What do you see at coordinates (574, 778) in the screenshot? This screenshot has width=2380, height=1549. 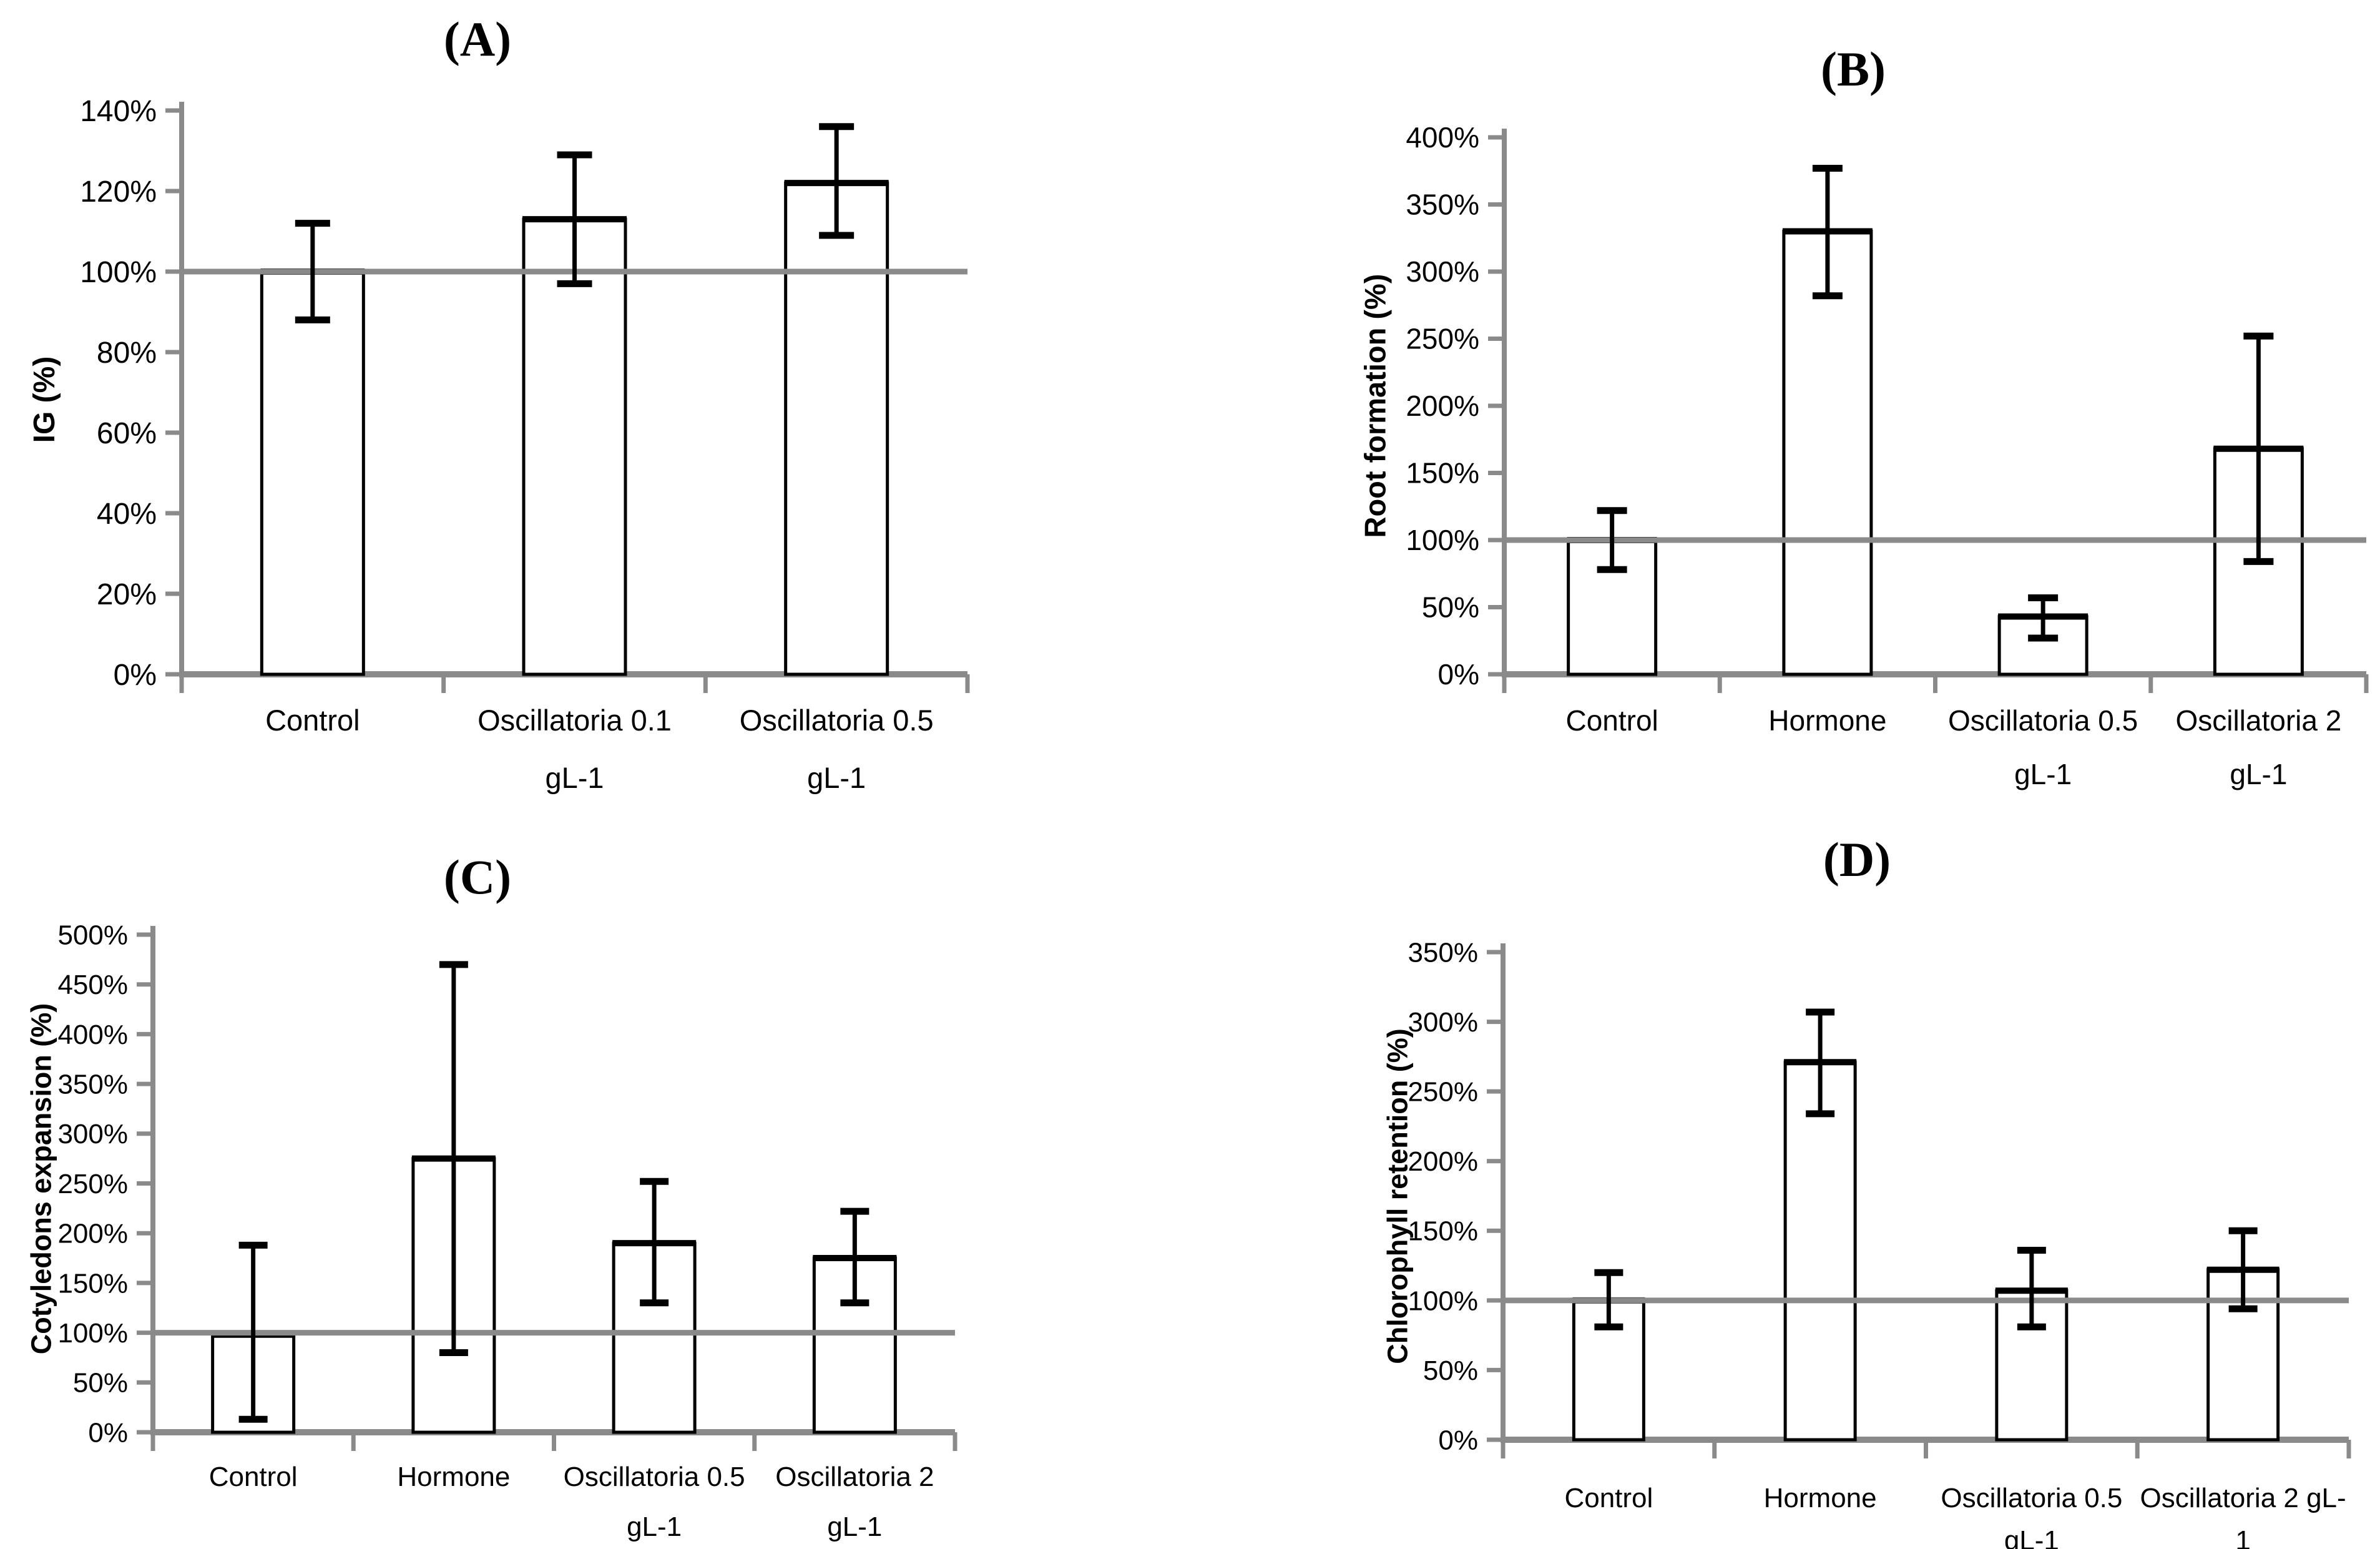 I see `x-category-label-oscillatoria-0-1-gl-1-line2: gL-1` at bounding box center [574, 778].